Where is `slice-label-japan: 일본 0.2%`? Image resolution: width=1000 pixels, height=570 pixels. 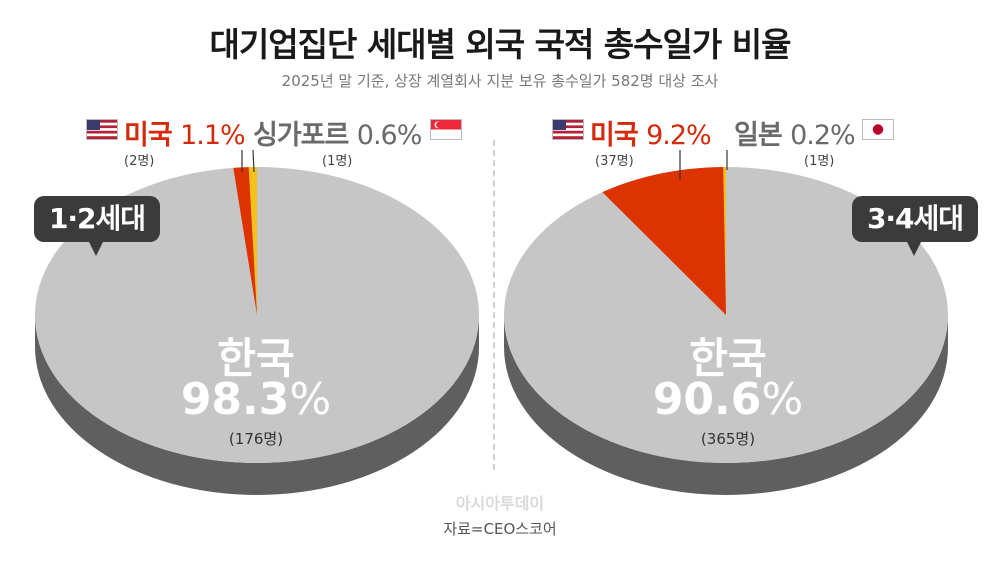
slice-label-japan: 일본 0.2% is located at coordinates (795, 135).